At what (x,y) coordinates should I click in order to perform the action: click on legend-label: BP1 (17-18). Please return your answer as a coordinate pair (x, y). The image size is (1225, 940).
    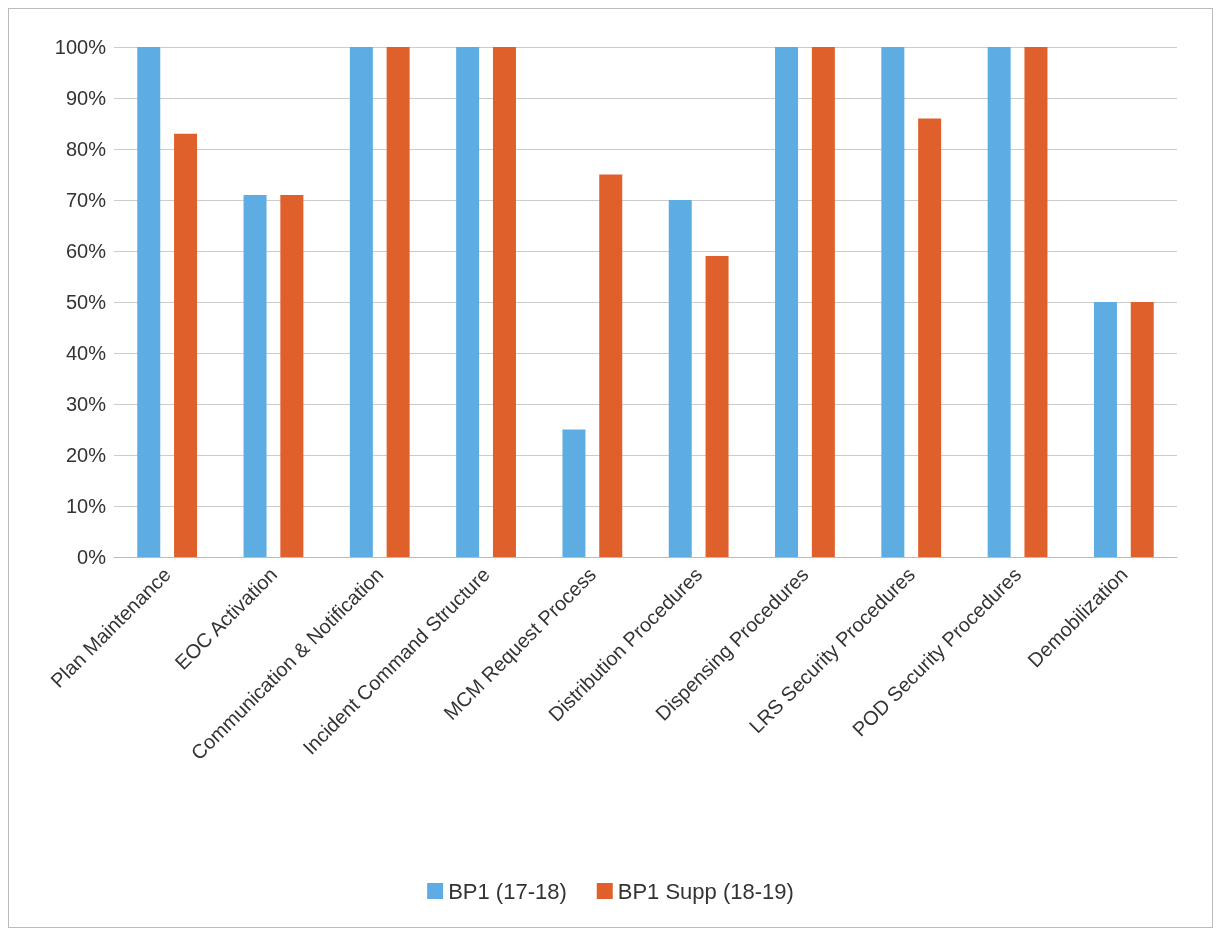
    Looking at the image, I should click on (507, 891).